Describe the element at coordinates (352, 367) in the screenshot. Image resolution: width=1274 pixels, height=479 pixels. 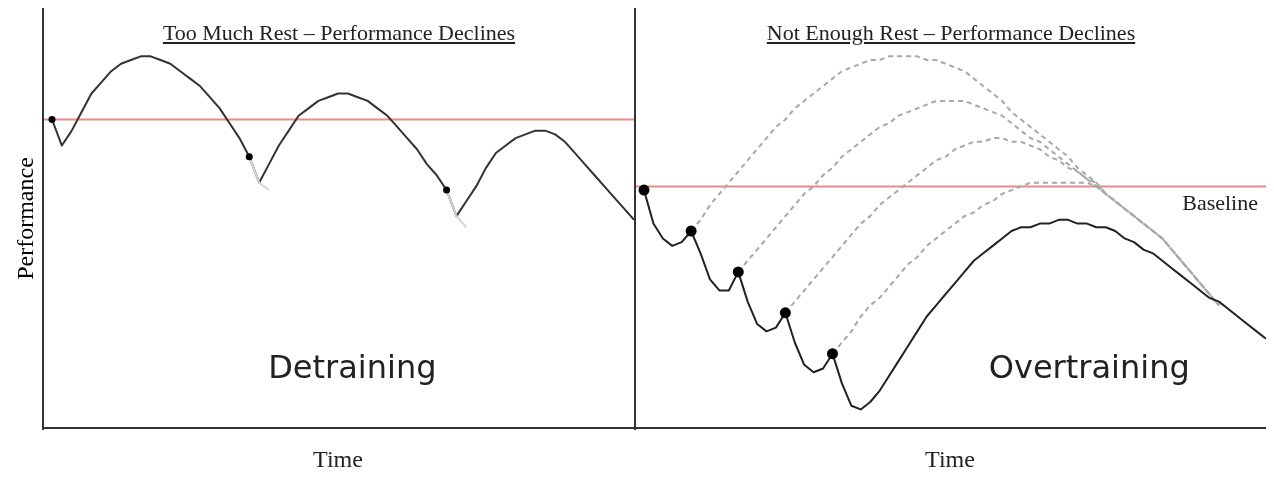
I see `annotation: Detraining` at that location.